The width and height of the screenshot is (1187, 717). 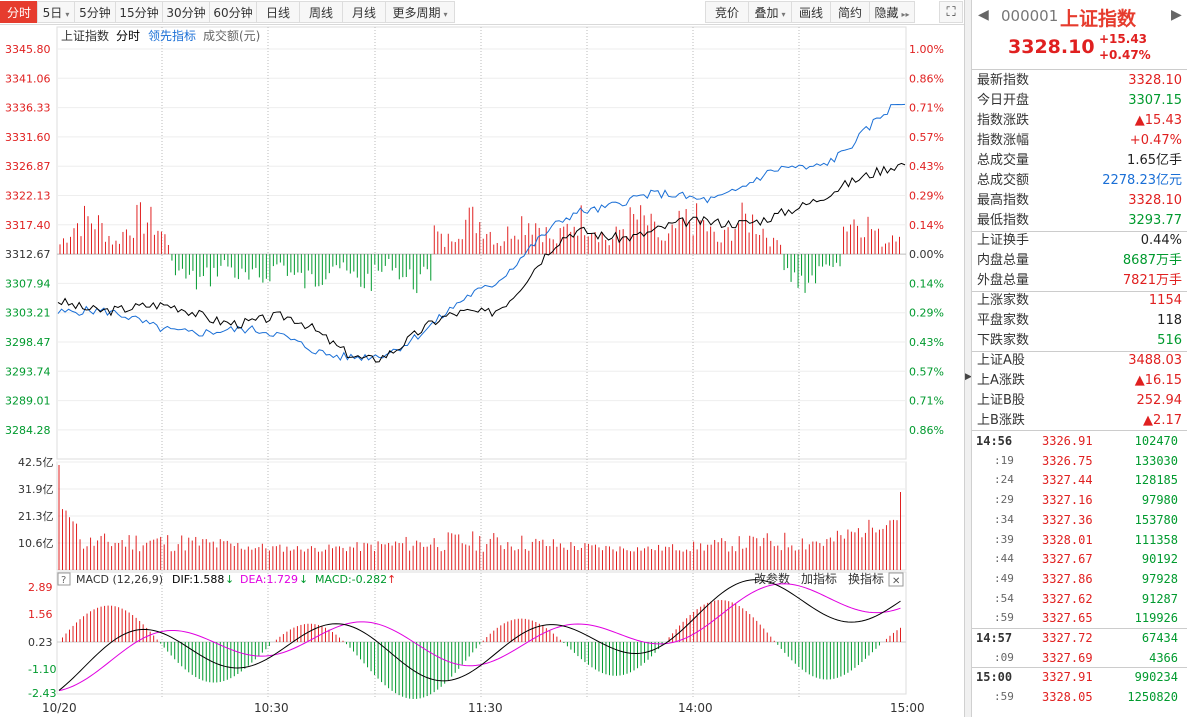 What do you see at coordinates (1079, 101) in the screenshot?
I see `stat-row: 今日开盘 3307.15` at bounding box center [1079, 101].